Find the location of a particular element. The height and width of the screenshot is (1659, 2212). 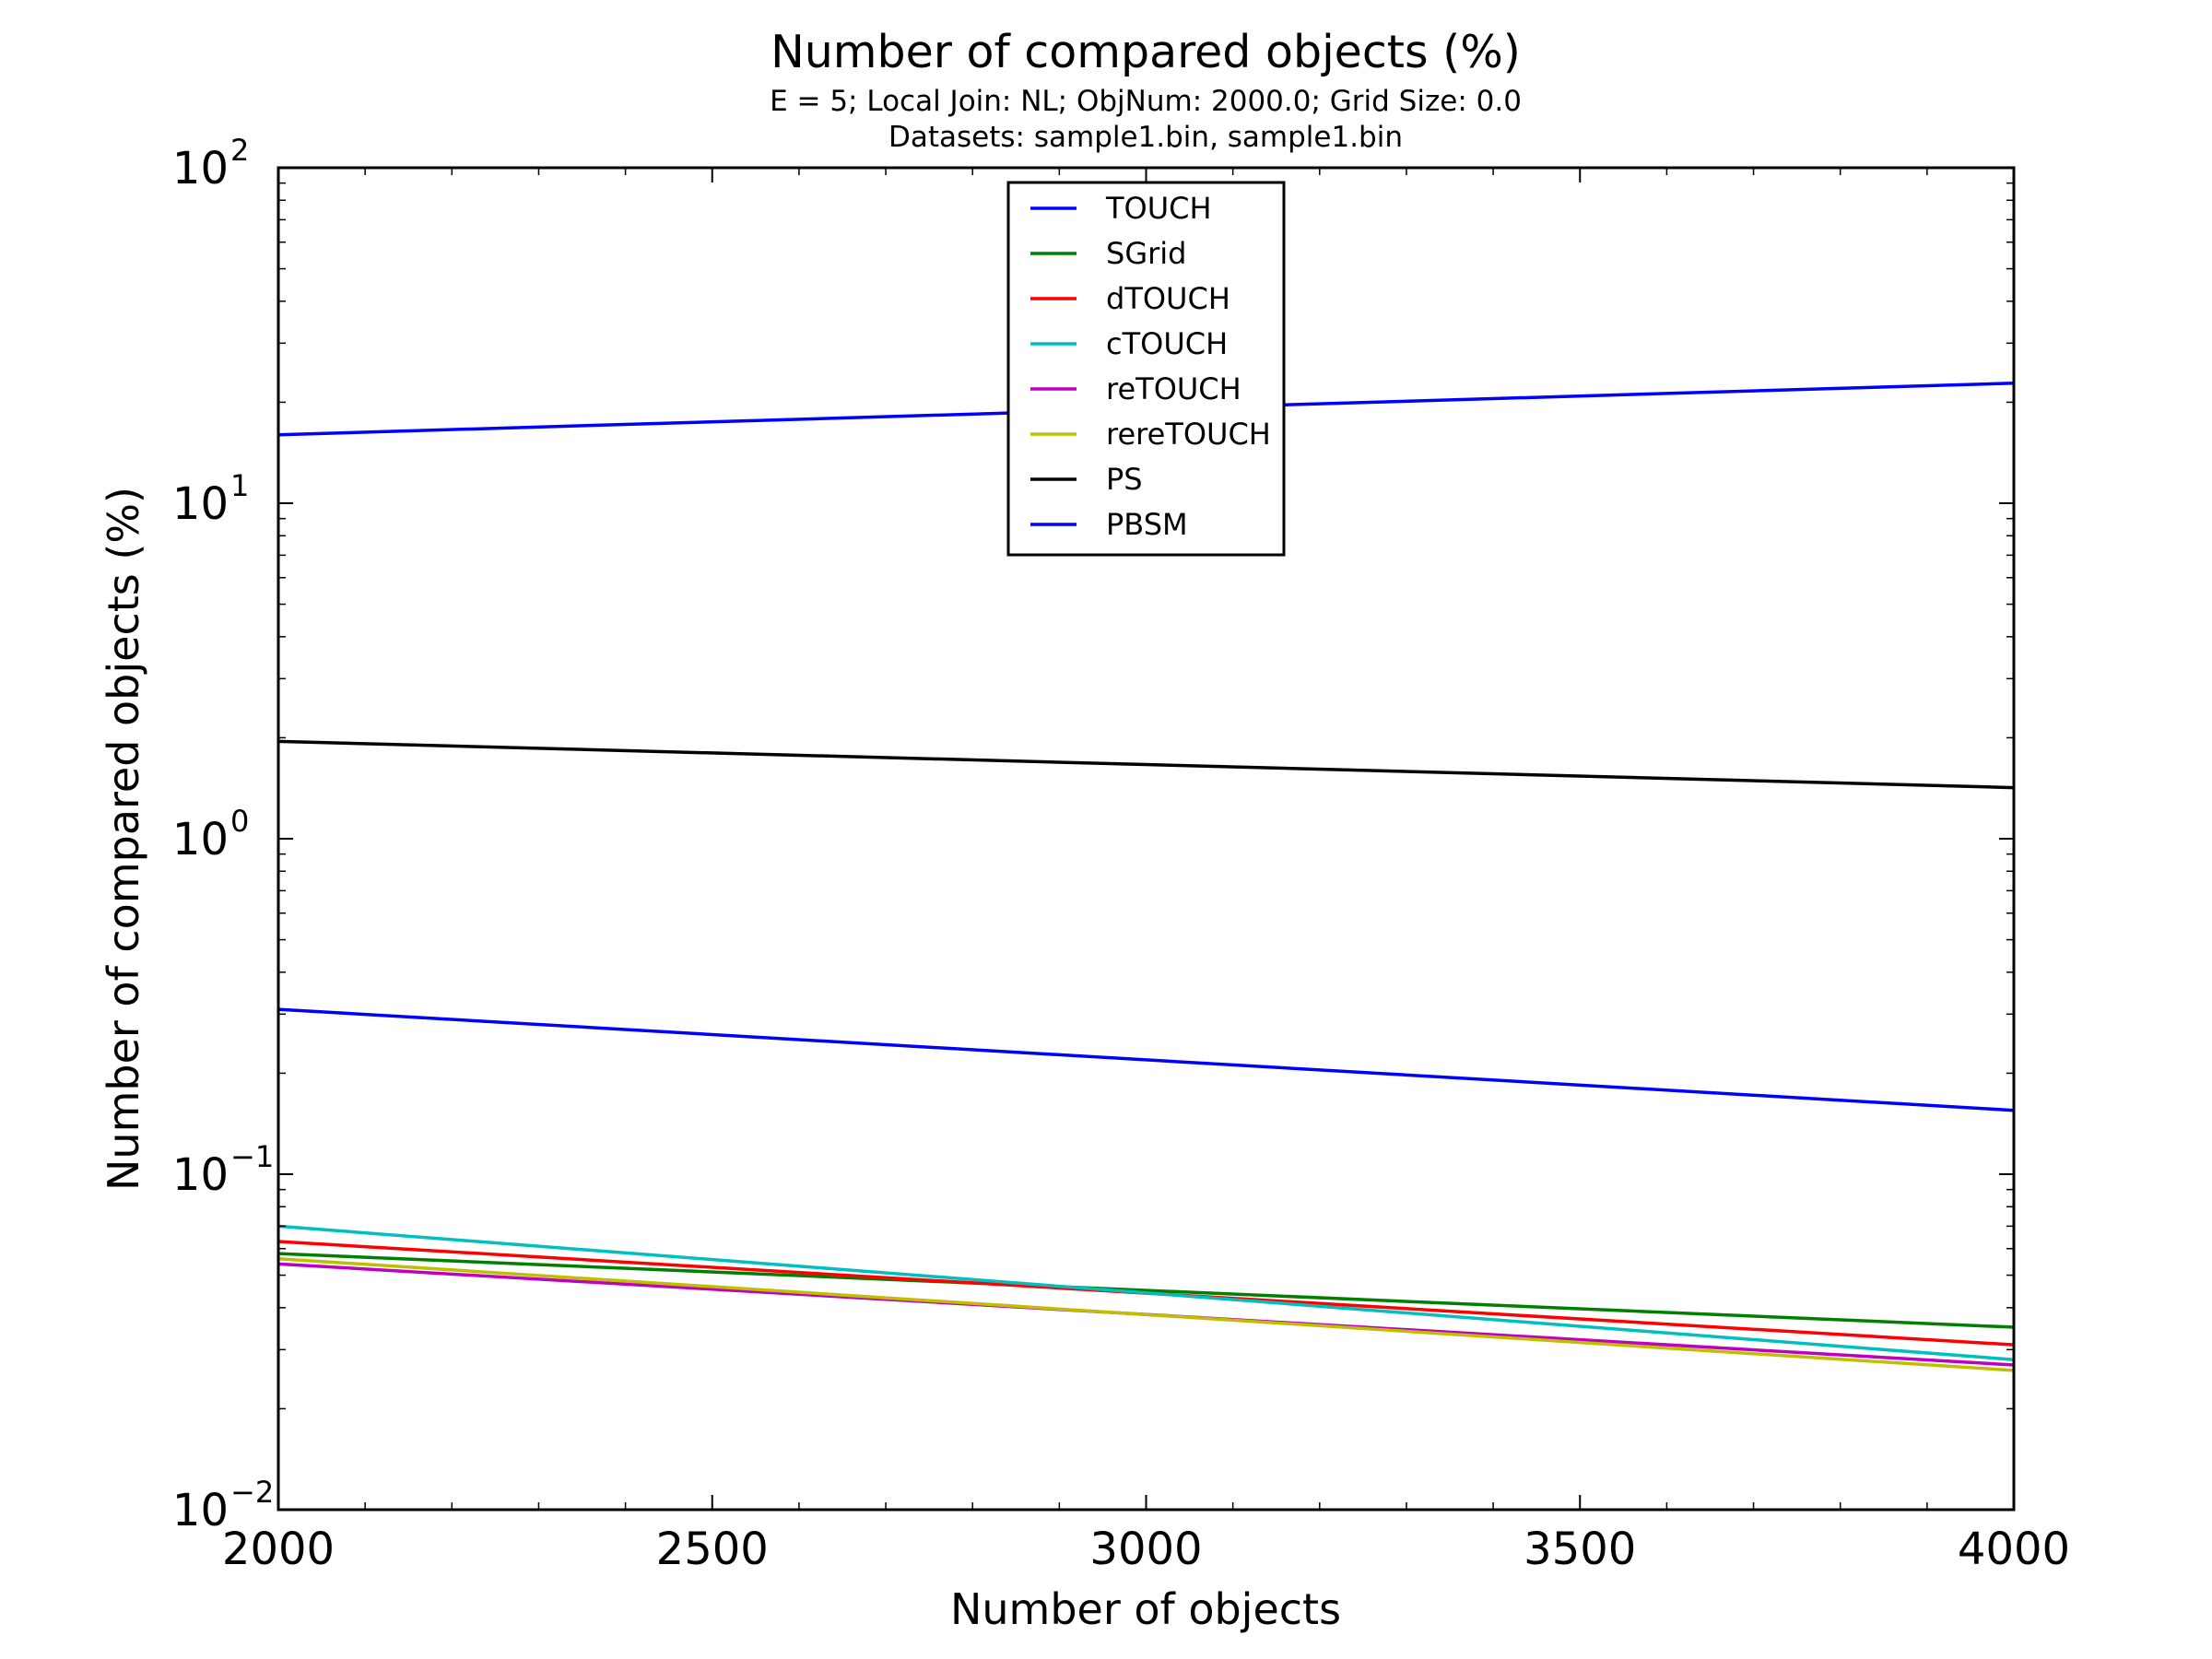

y-tick-label-exponent: 0 is located at coordinates (239, 821).